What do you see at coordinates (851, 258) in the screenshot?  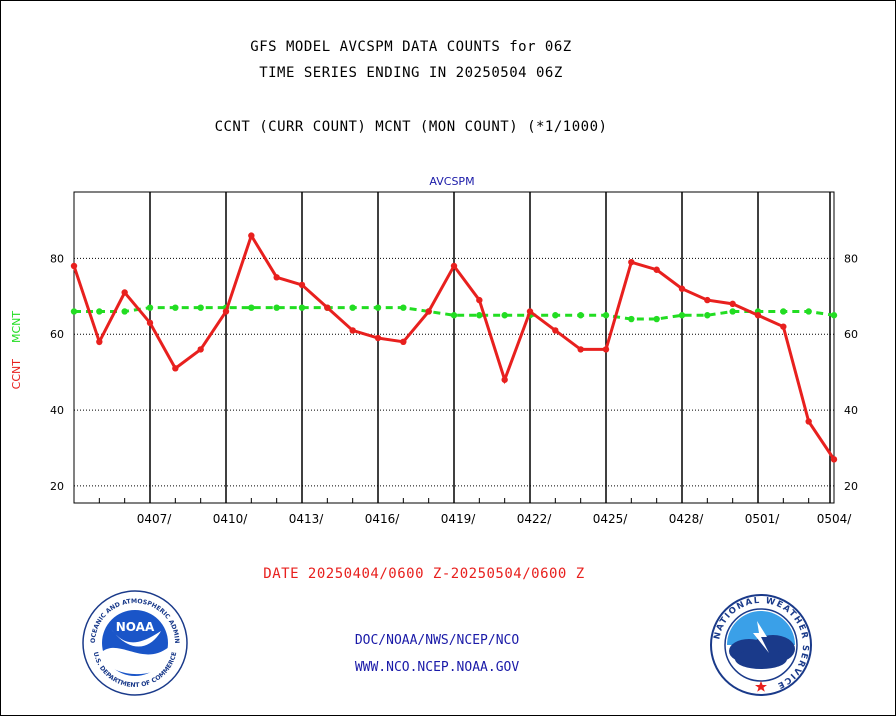 I see `y-tick-label-right: 80` at bounding box center [851, 258].